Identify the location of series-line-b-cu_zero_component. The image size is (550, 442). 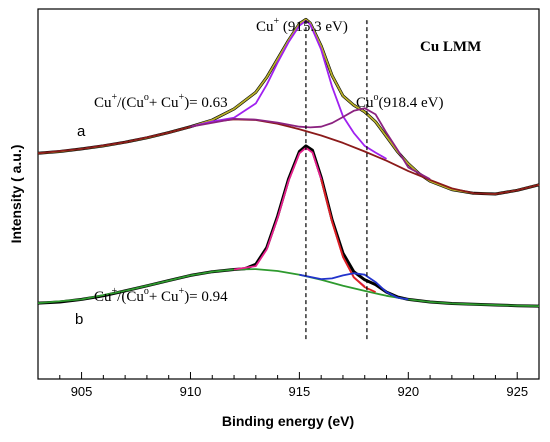
(354, 286).